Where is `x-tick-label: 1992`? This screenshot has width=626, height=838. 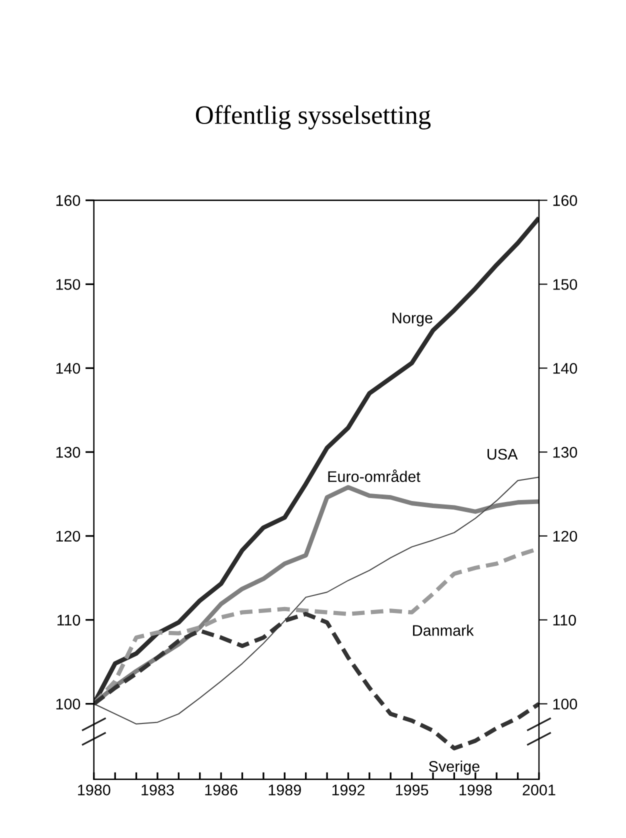
x-tick-label: 1992 is located at coordinates (348, 790).